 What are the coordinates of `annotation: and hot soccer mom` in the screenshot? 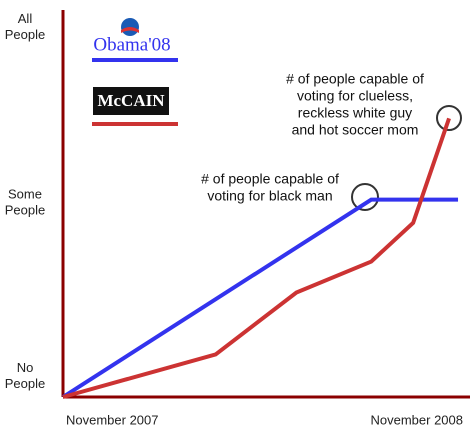 It's located at (355, 130).